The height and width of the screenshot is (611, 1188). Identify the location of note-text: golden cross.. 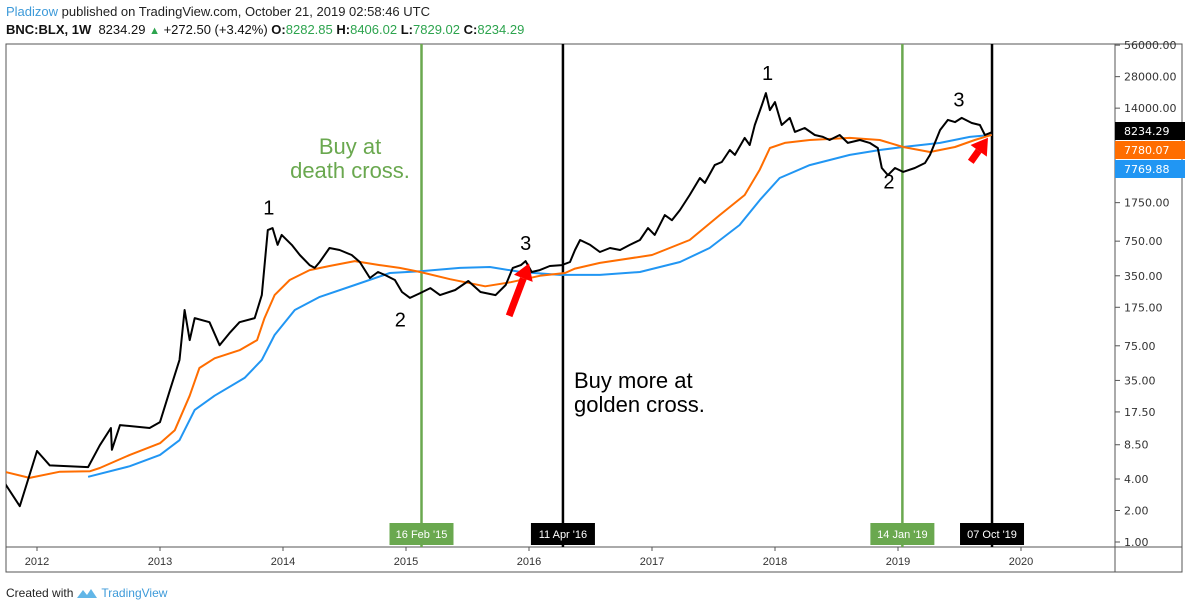
(639, 404).